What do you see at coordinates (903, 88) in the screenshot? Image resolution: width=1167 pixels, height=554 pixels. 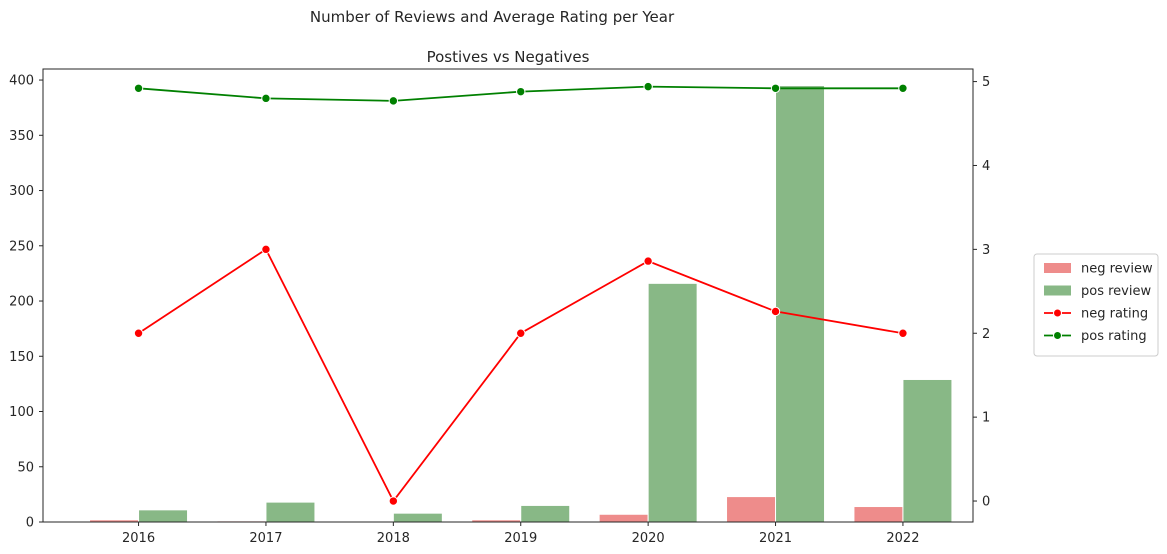 I see `point-pos-rating-2022` at bounding box center [903, 88].